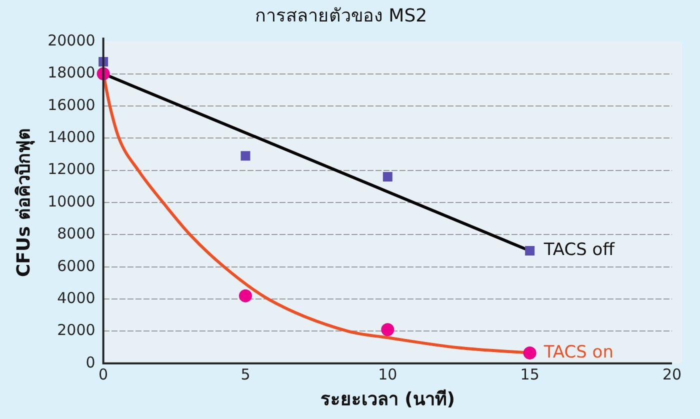  I want to click on y-tick-label: 6000, so click(76, 265).